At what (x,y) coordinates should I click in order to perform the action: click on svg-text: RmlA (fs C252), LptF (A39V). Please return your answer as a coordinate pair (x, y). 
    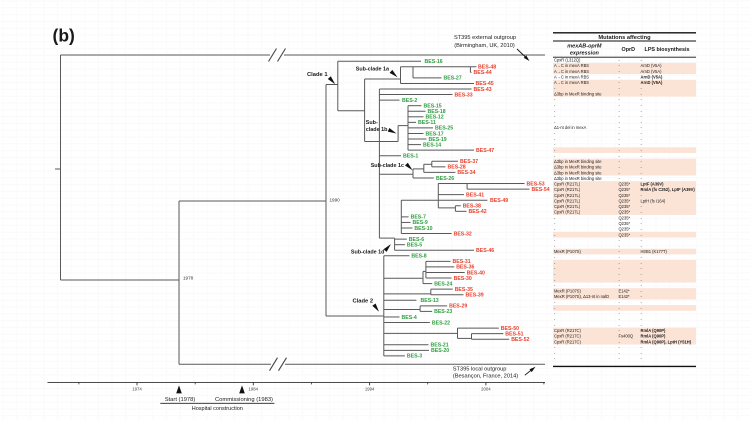
    Looking at the image, I should click on (668, 189).